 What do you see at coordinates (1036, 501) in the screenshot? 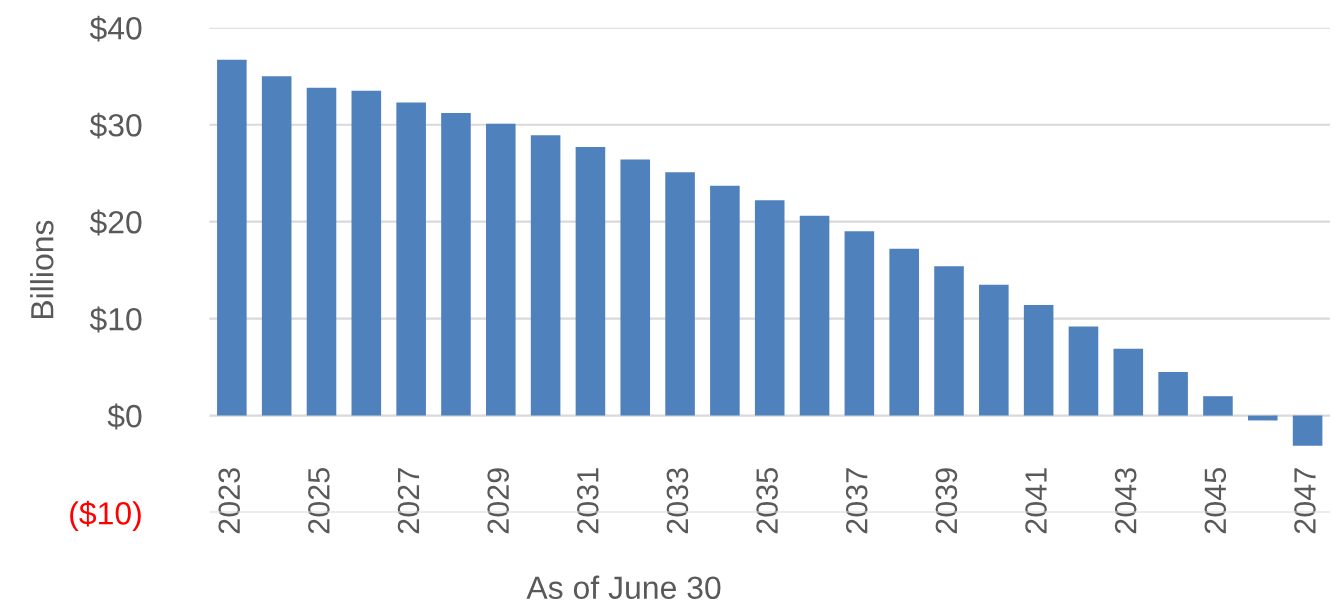
I see `x-tick-label: 2041` at bounding box center [1036, 501].